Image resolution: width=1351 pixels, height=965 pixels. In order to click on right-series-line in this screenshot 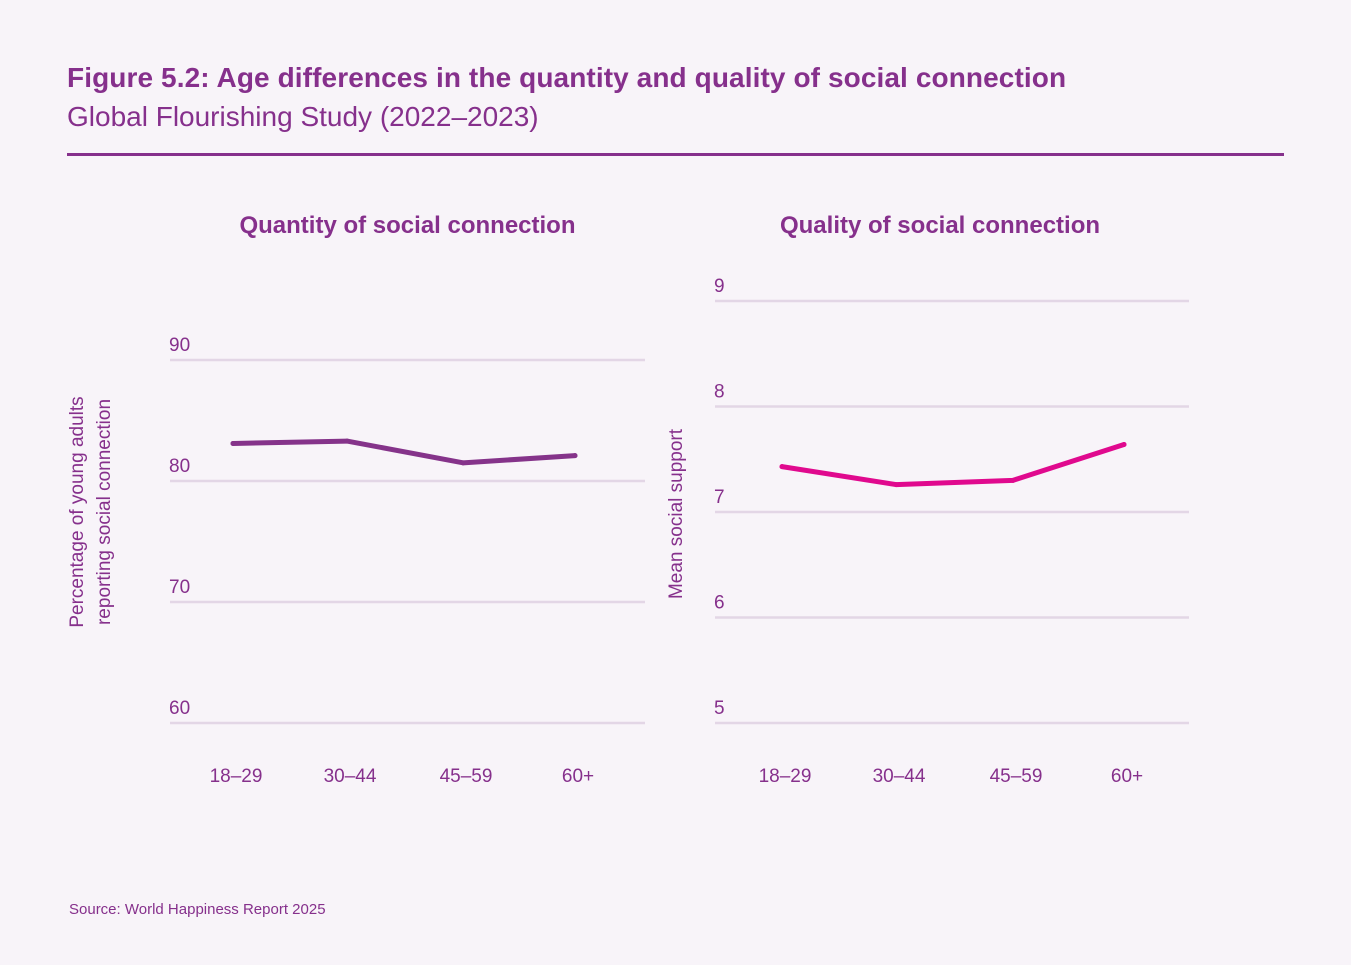, I will do `click(953, 464)`.